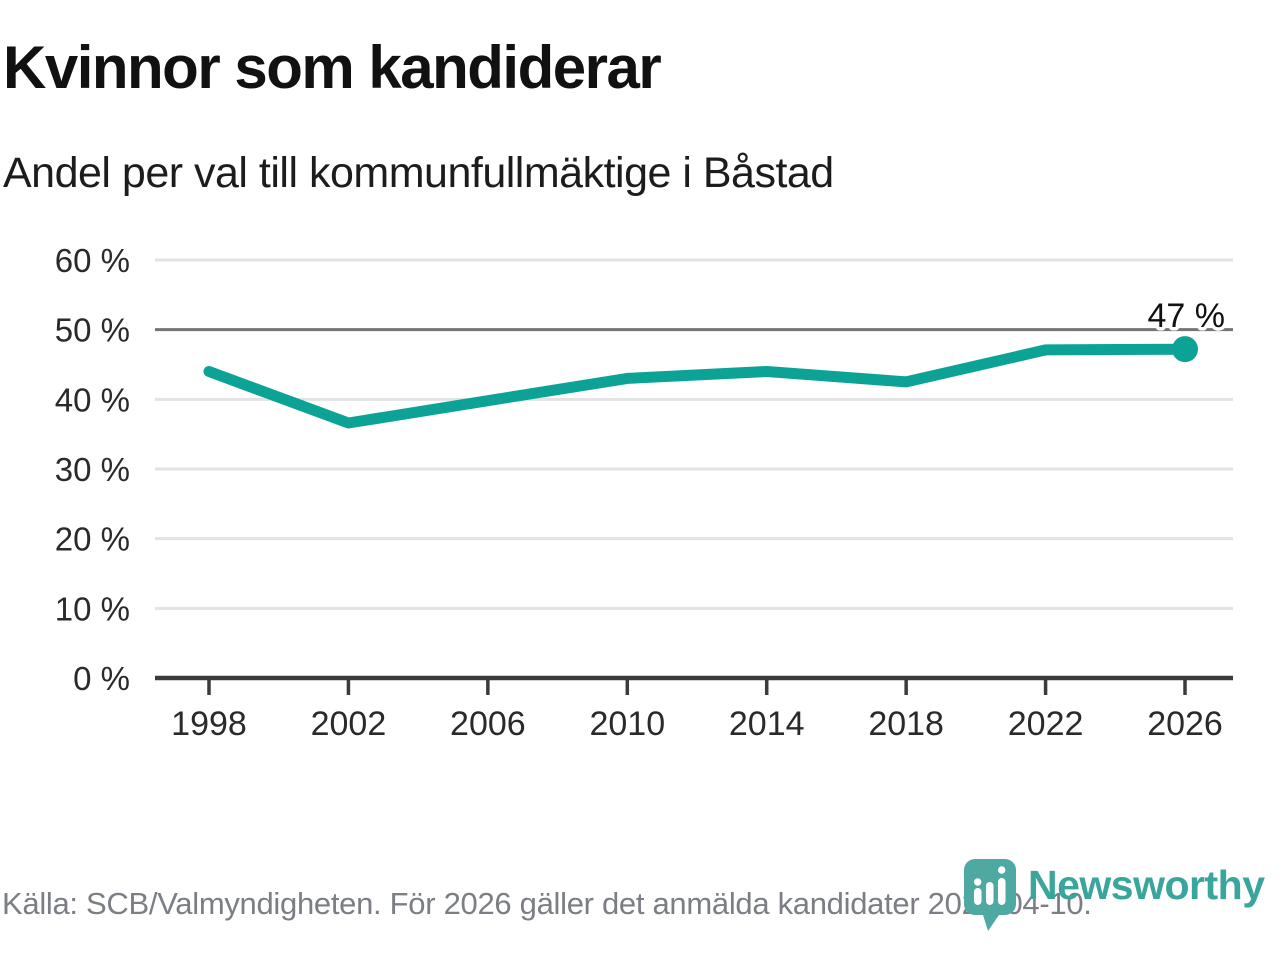 The image size is (1280, 960). What do you see at coordinates (1002, 891) in the screenshot?
I see `logo-bar-tall` at bounding box center [1002, 891].